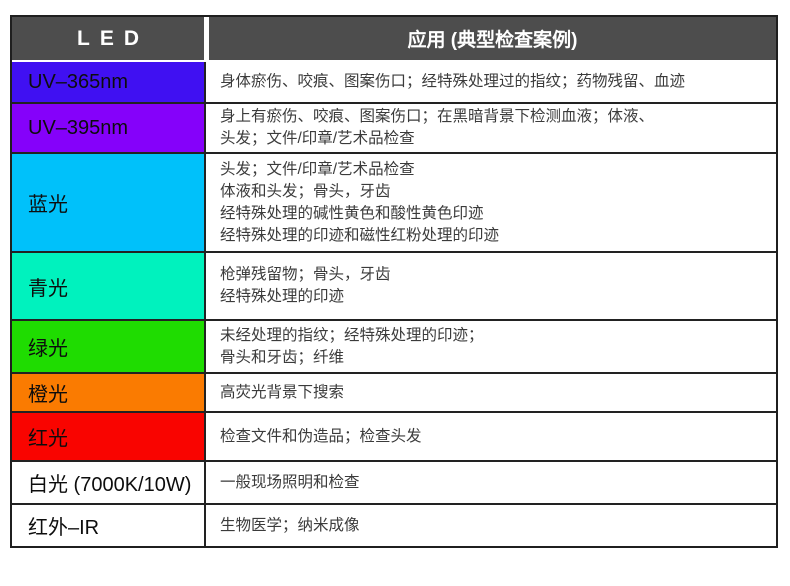 The width and height of the screenshot is (790, 586). What do you see at coordinates (360, 235) in the screenshot?
I see `application-text: 经特殊处理的印迹和磁性红粉处理的印迹` at bounding box center [360, 235].